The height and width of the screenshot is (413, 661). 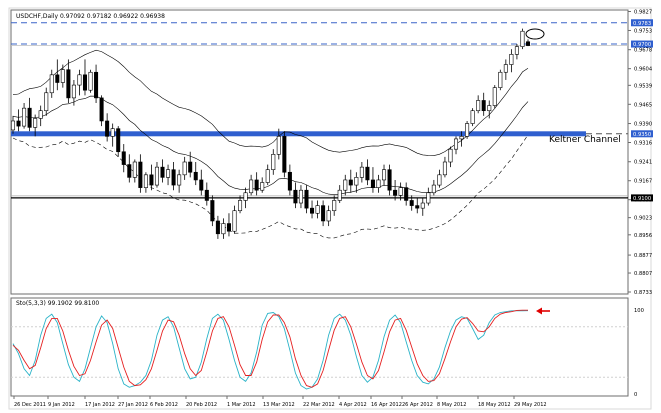 What do you see at coordinates (643, 12) in the screenshot?
I see `y-tick-label: 0.9827` at bounding box center [643, 12].